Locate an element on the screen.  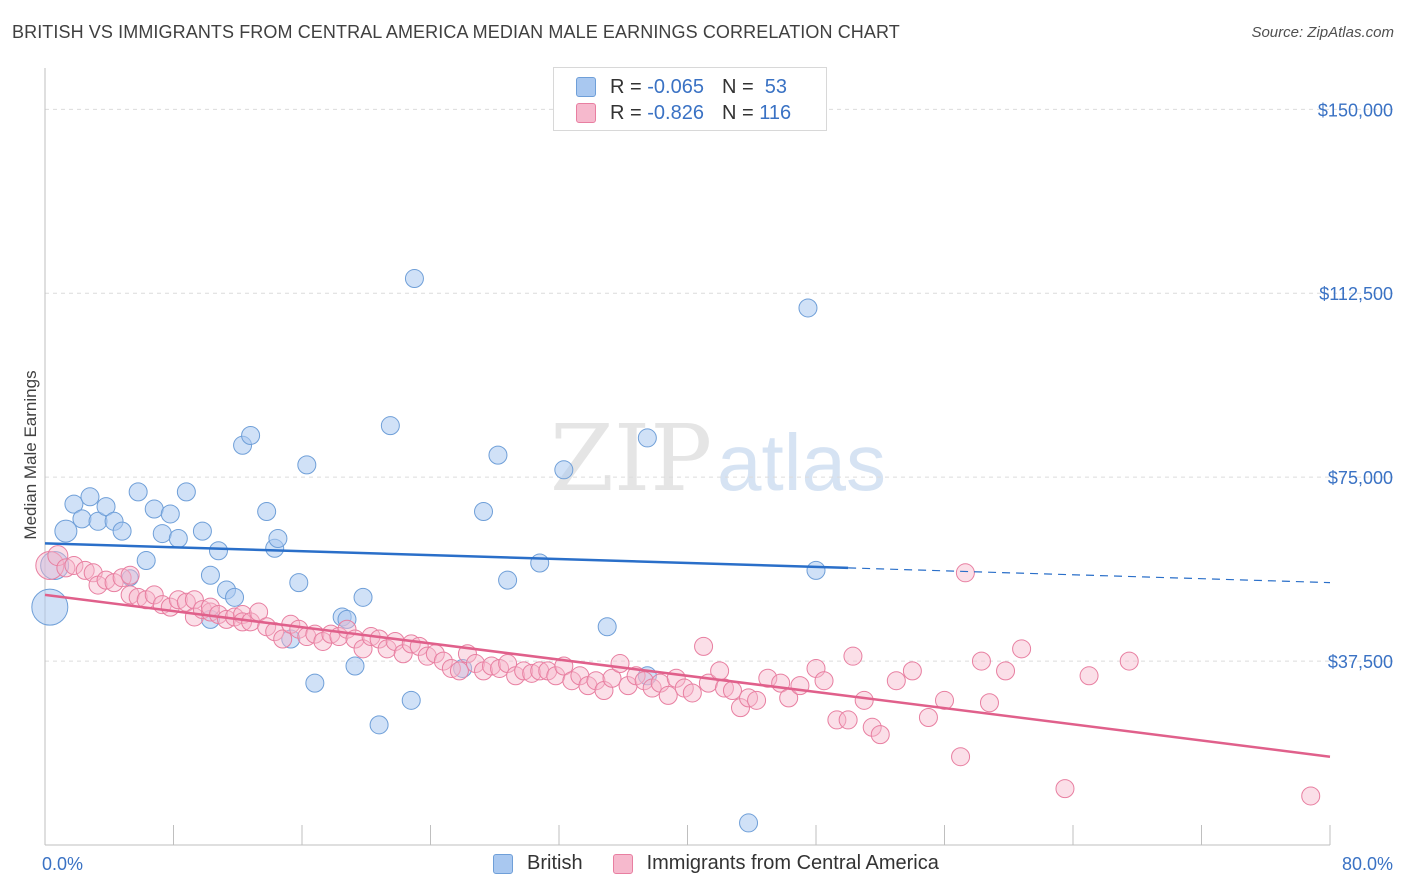
legend-label-british: British is located at coordinates (555, 863).